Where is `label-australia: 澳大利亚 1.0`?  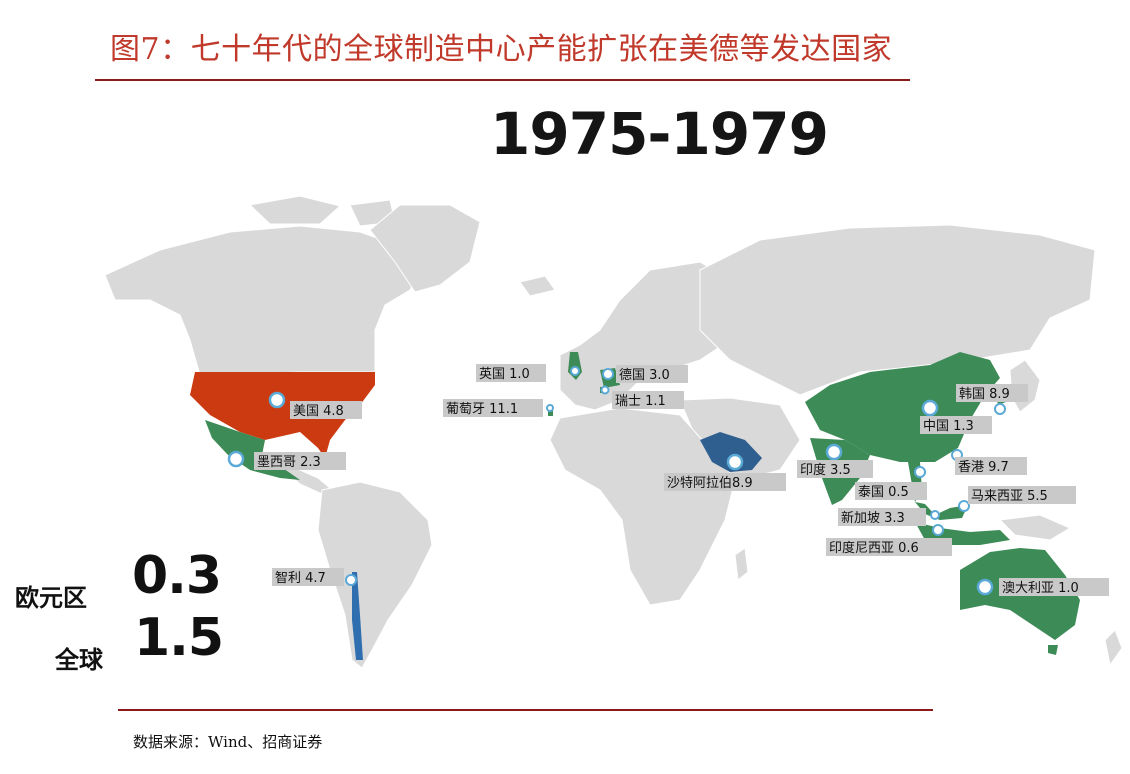 label-australia: 澳大利亚 1.0 is located at coordinates (1040, 588).